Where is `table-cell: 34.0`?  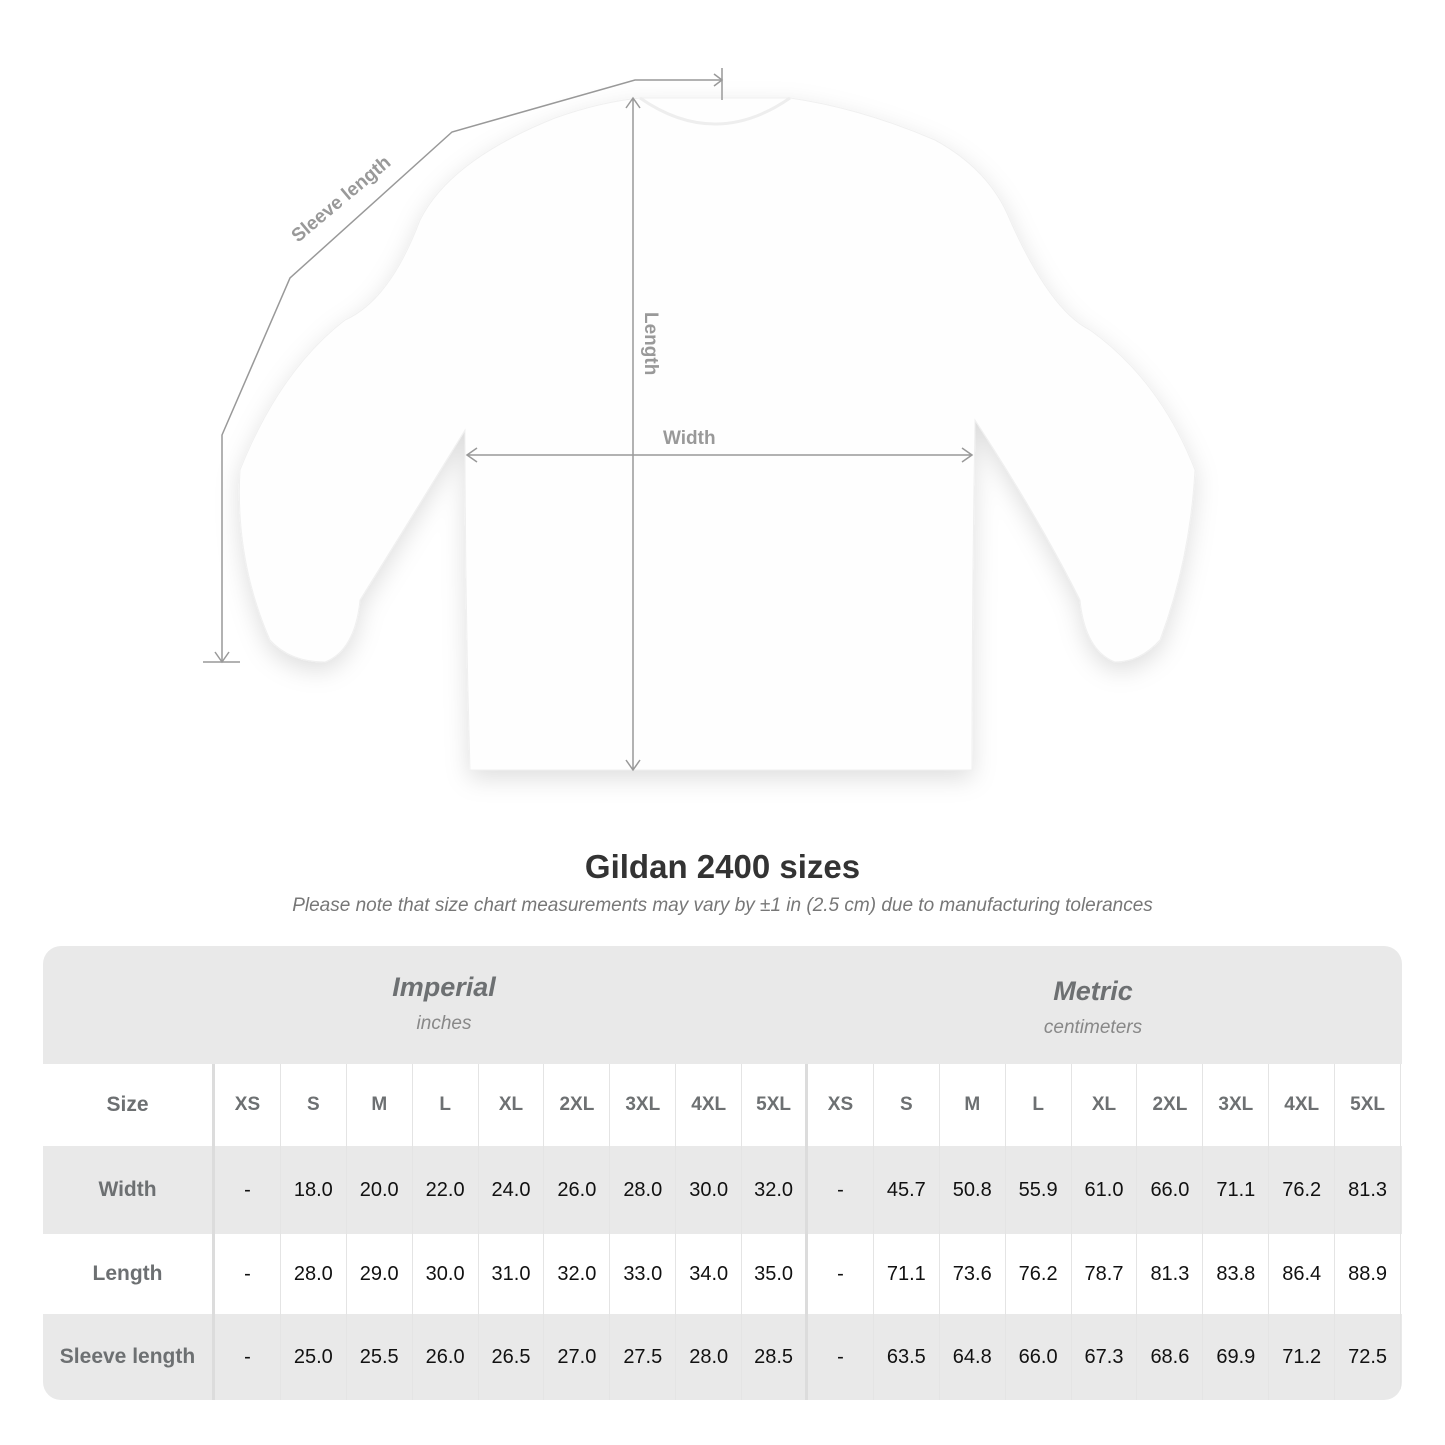
table-cell: 34.0 is located at coordinates (709, 1274).